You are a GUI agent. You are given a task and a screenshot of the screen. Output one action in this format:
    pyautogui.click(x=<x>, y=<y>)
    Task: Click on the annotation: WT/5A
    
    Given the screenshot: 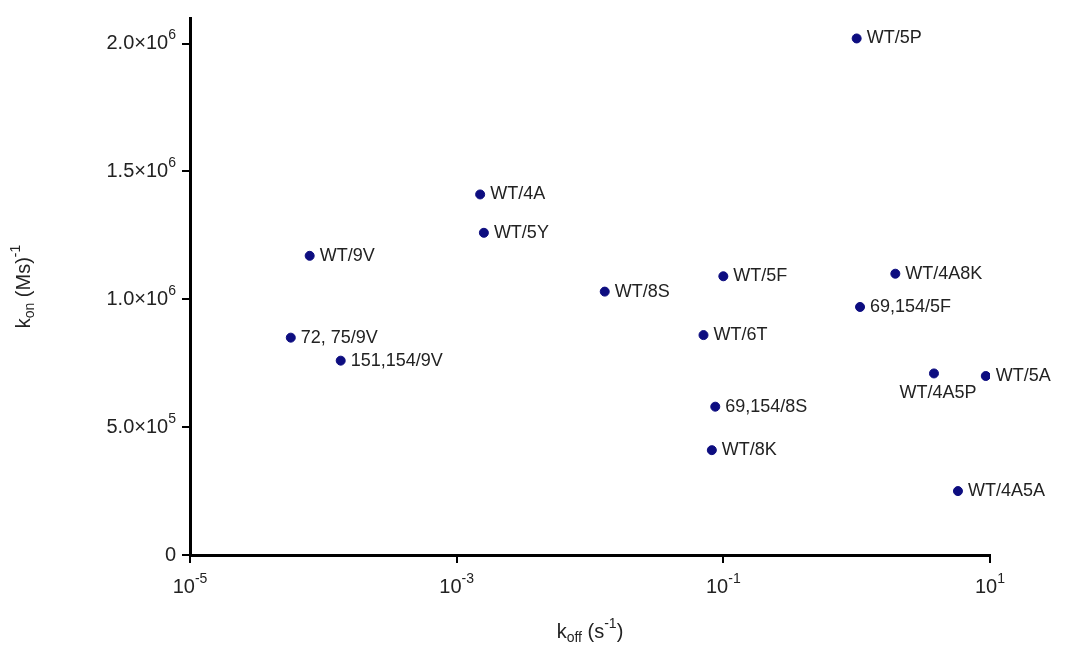 What is the action you would take?
    pyautogui.click(x=1023, y=374)
    